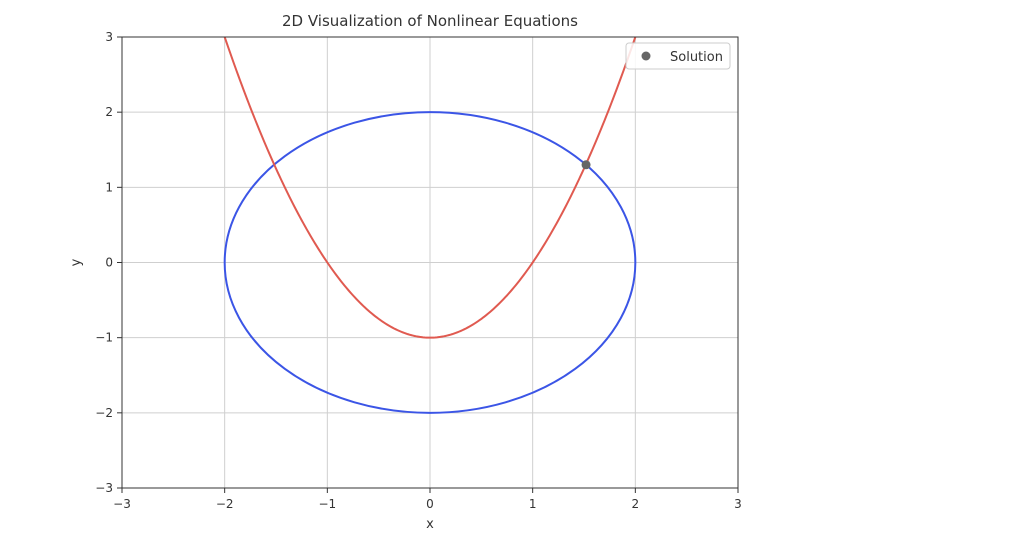 The width and height of the screenshot is (1024, 554). Describe the element at coordinates (104, 413) in the screenshot. I see `y-tick-label: −2` at that location.